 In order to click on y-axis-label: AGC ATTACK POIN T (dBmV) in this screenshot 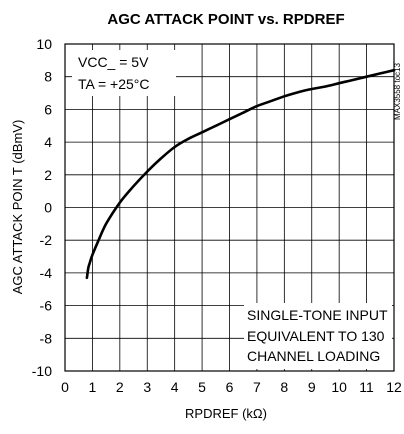, I will do `click(17, 207)`.